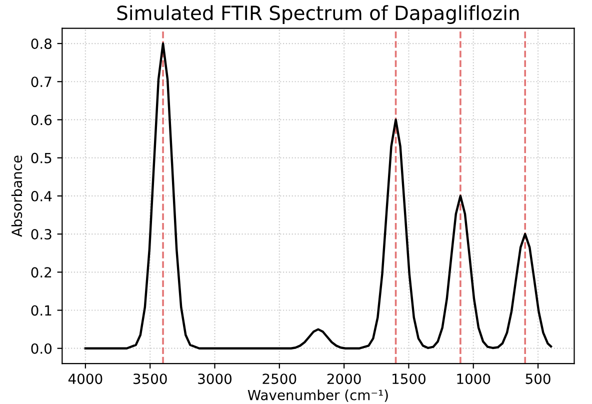 The height and width of the screenshot is (404, 592). I want to click on x-tick-label: 4000, so click(85, 379).